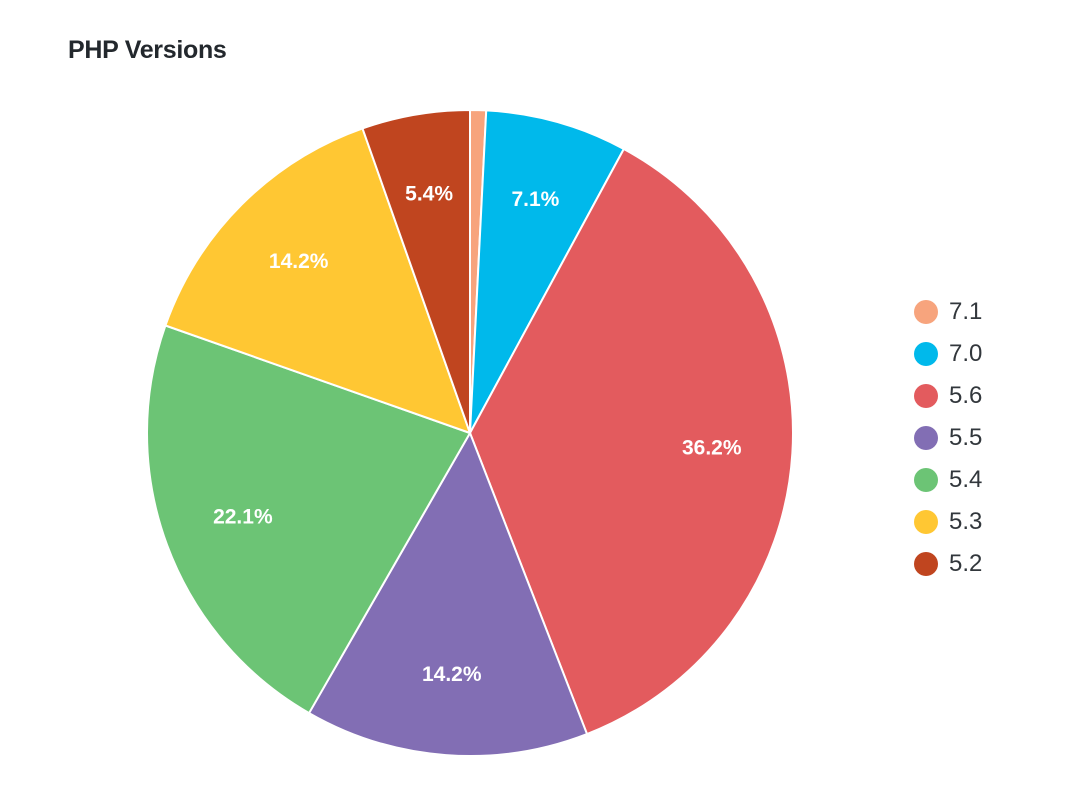  I want to click on chart-title: PHP Versions, so click(147, 50).